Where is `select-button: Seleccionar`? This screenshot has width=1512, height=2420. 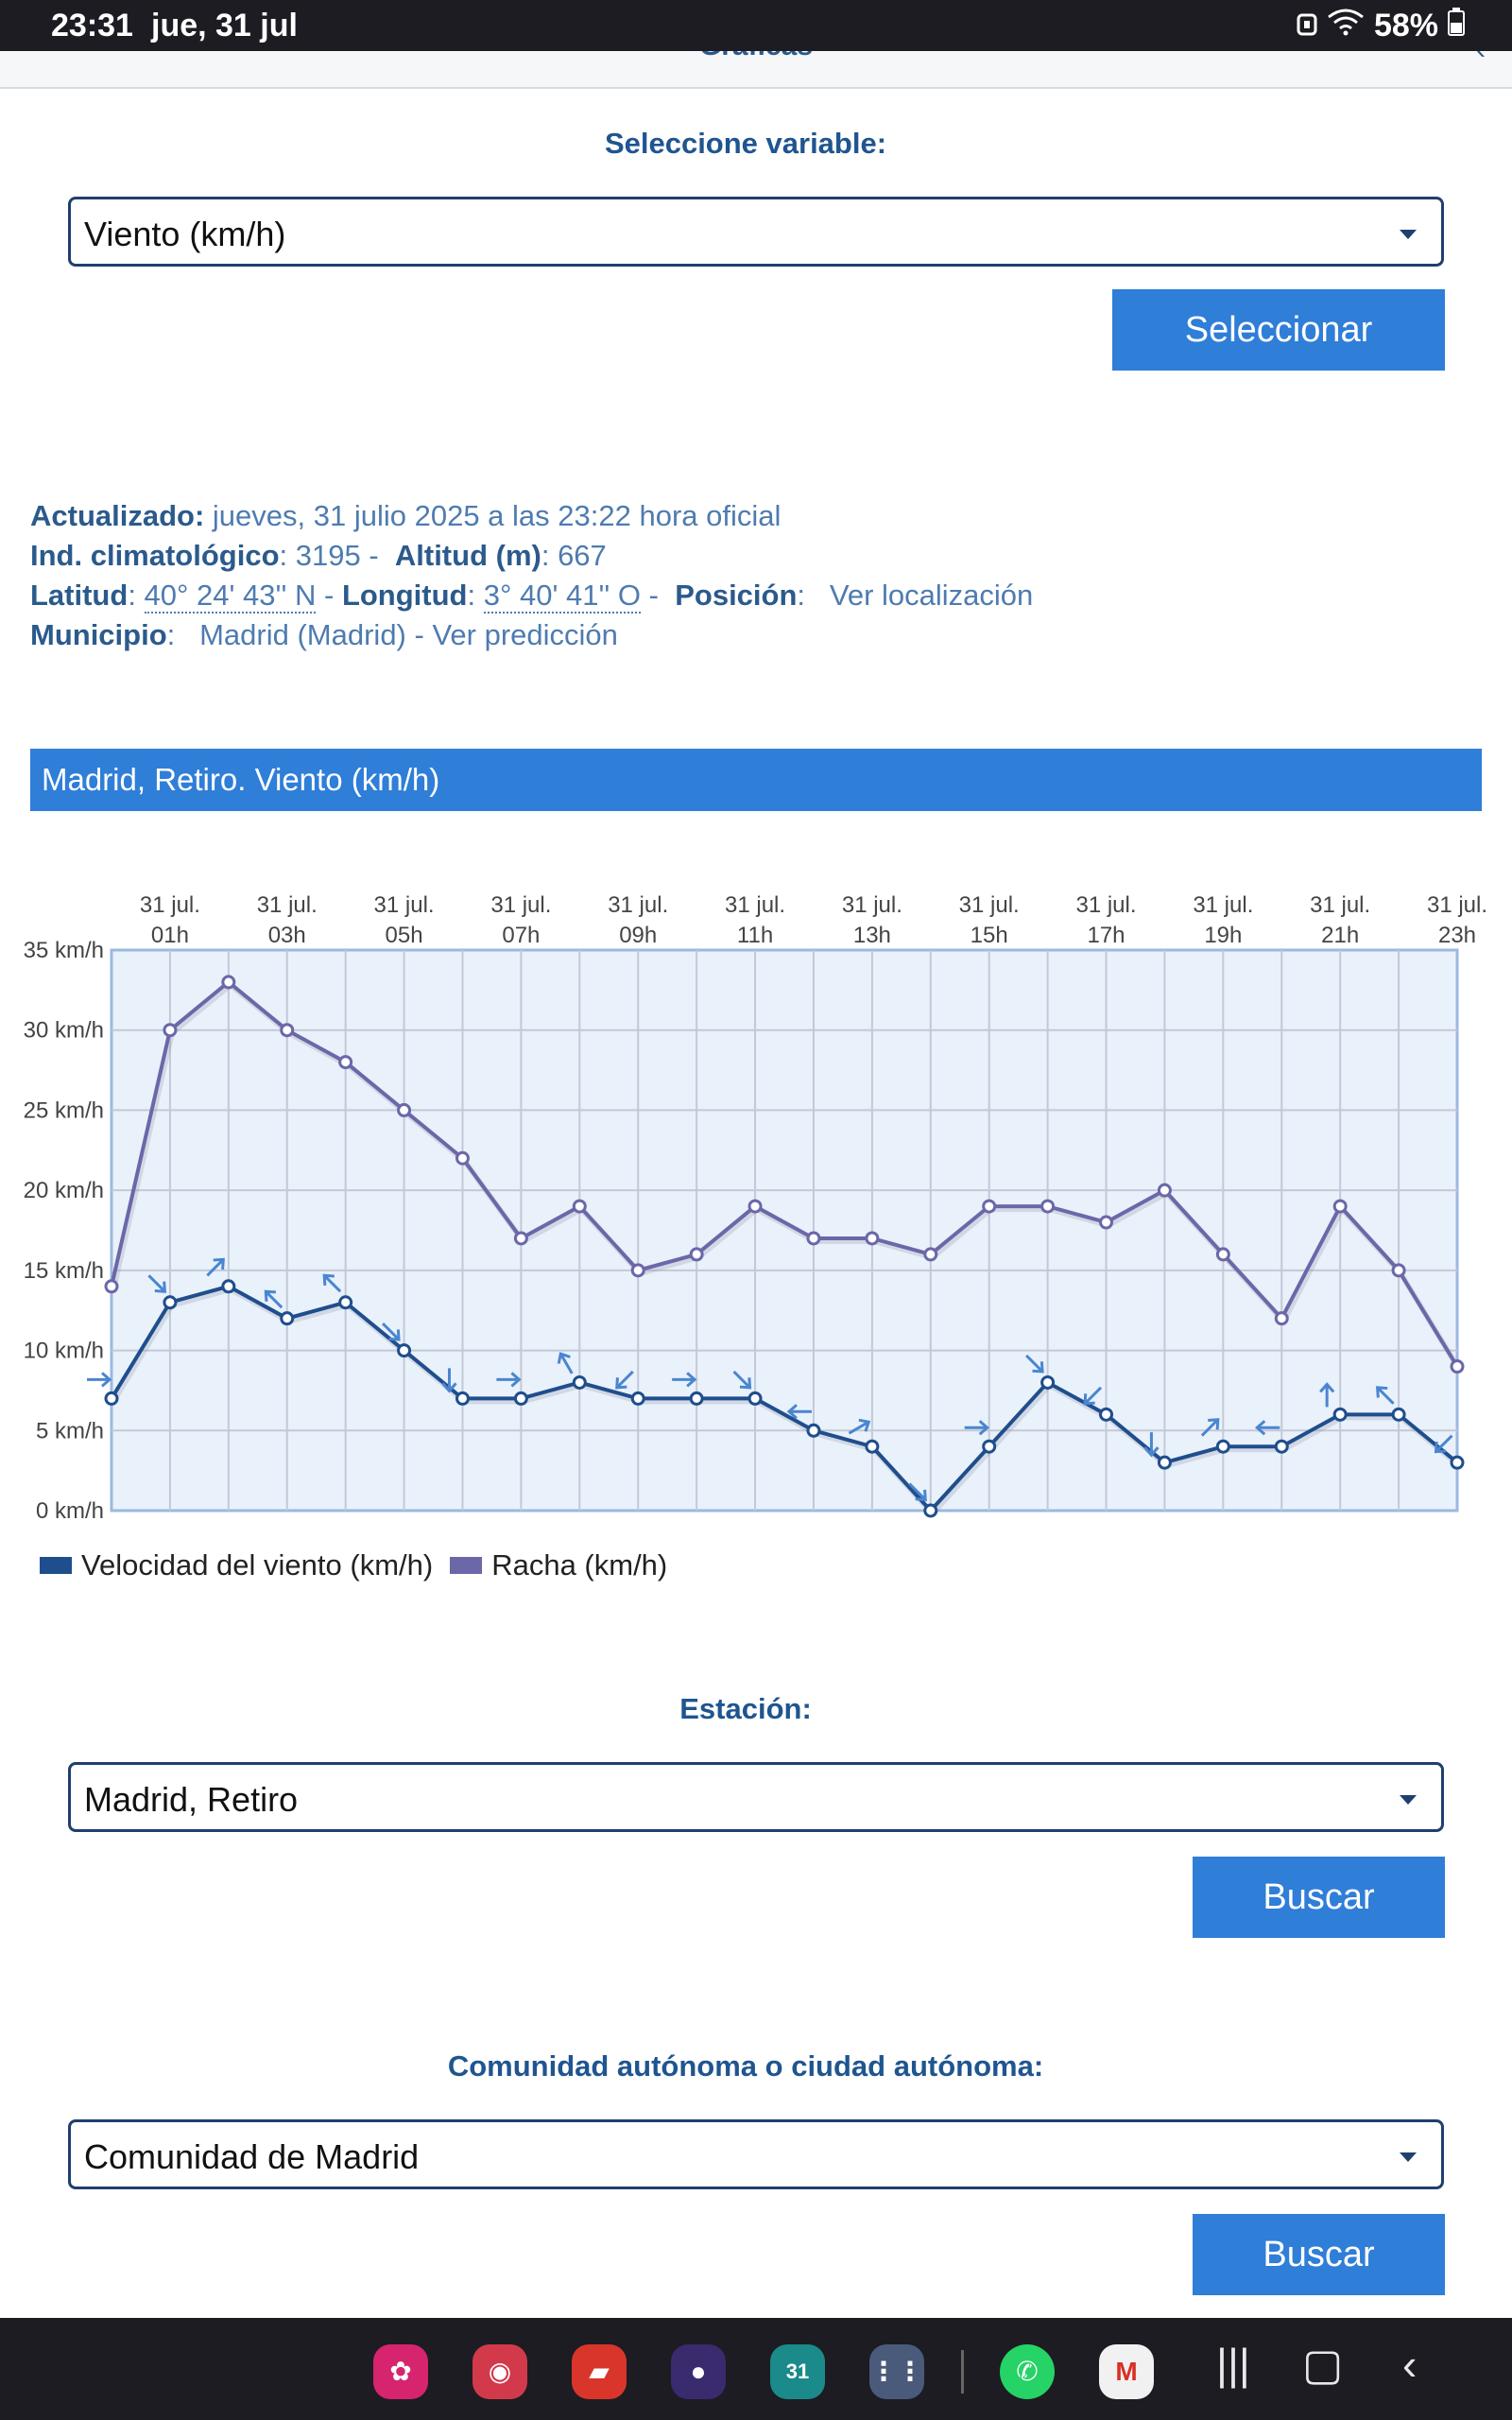
select-button: Seleccionar is located at coordinates (1278, 330).